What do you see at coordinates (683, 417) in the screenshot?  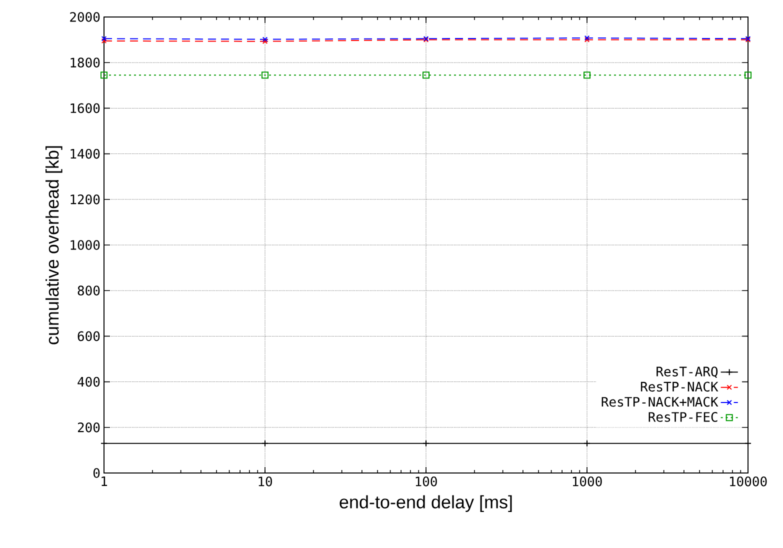 I see `legend-label: ResTP-FEC` at bounding box center [683, 417].